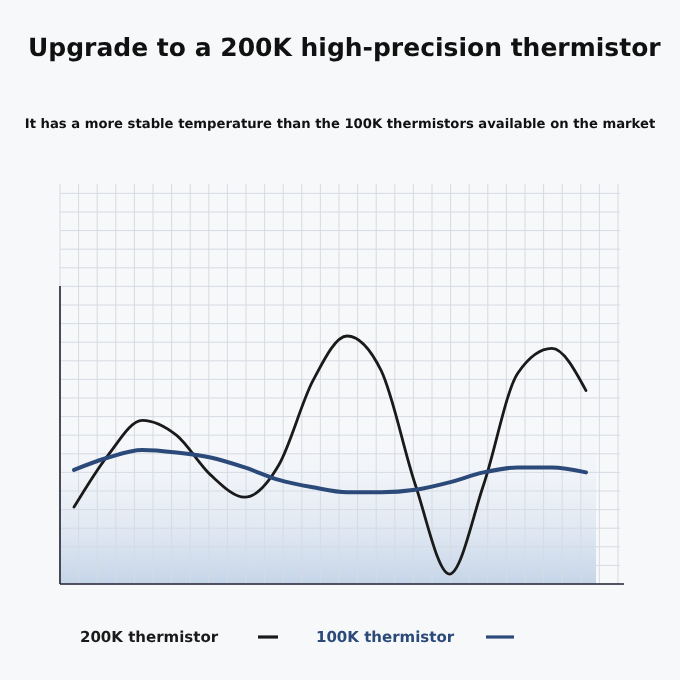 The image size is (680, 680). Describe the element at coordinates (345, 47) in the screenshot. I see `chart-title: Upgrade to a 200K high-precision thermistor` at that location.